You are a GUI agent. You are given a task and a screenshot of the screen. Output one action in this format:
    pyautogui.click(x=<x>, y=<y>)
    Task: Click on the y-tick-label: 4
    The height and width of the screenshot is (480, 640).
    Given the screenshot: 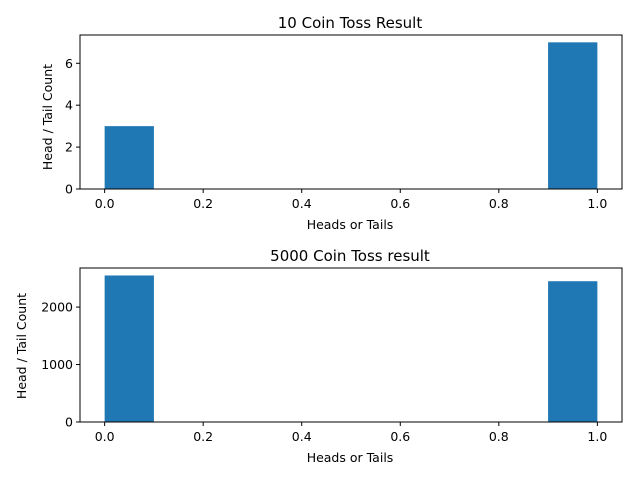 What is the action you would take?
    pyautogui.click(x=69, y=105)
    